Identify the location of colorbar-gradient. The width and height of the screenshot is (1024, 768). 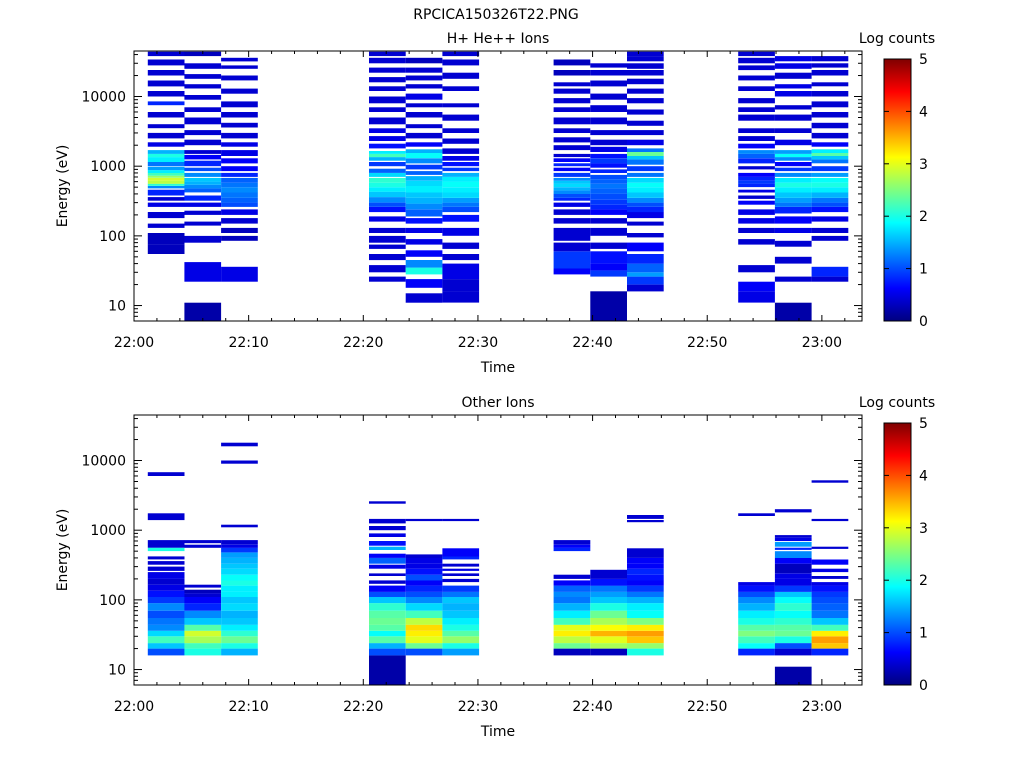
(897, 190).